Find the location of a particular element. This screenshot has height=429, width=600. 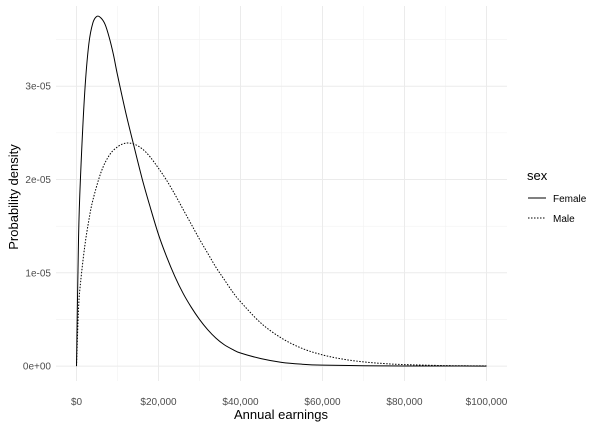

legend: sex Female Male is located at coordinates (557, 196).